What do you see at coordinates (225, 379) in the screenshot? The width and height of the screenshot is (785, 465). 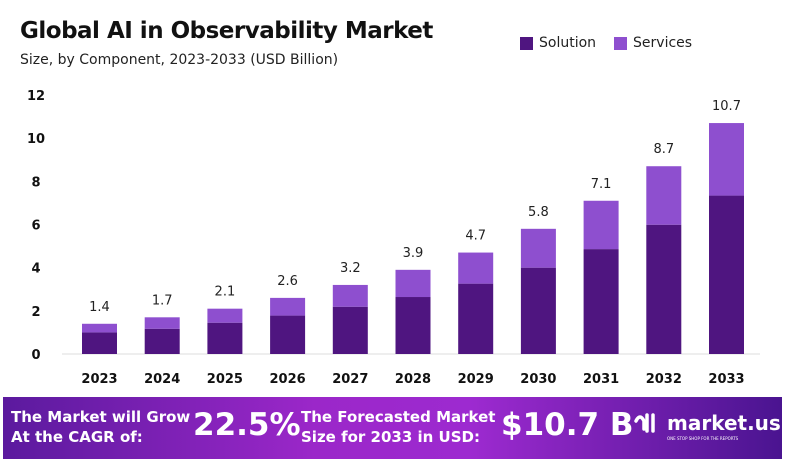 I see `x-tick-label-2025: 2025` at bounding box center [225, 379].